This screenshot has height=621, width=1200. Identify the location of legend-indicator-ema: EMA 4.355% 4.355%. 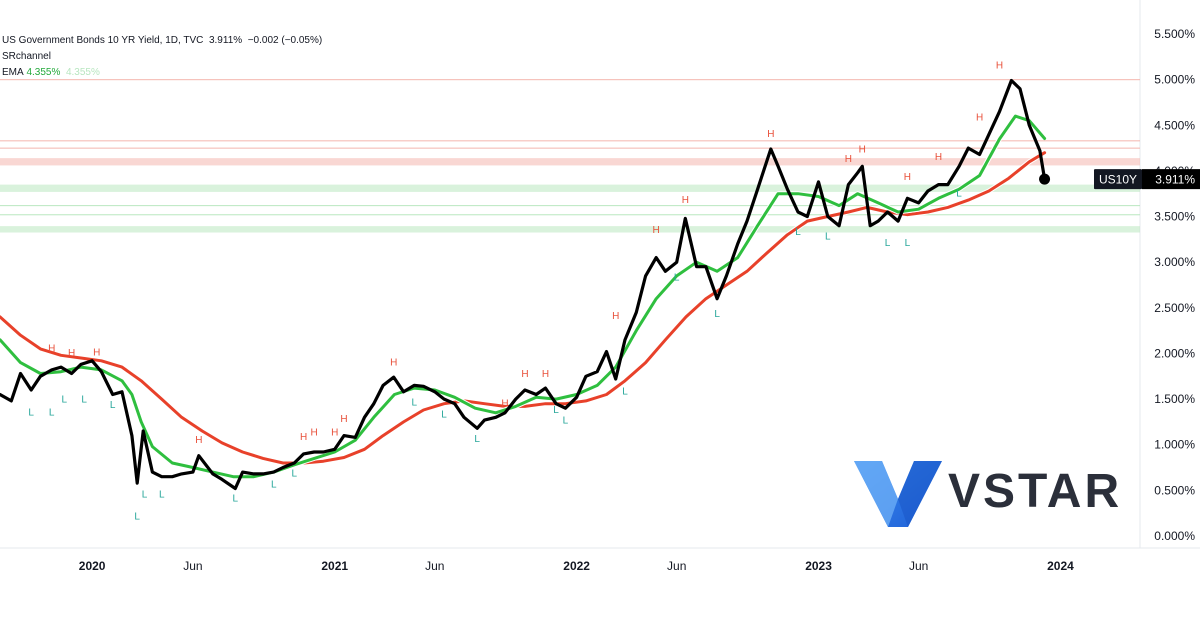
(162, 73).